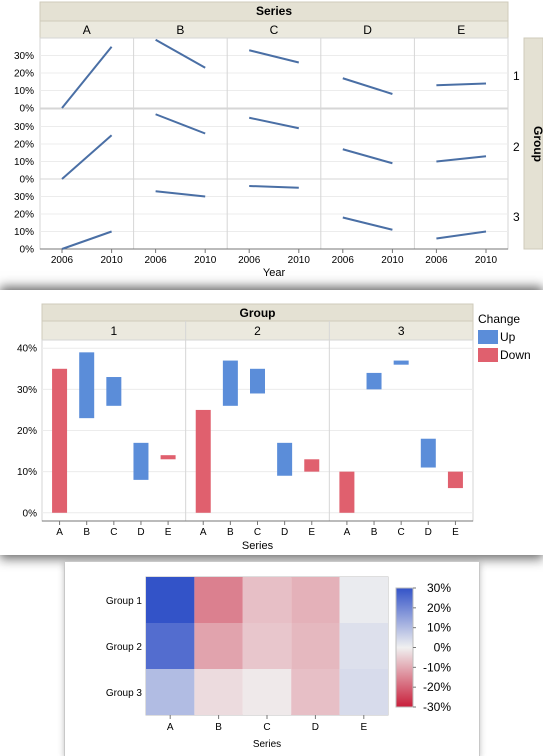 This screenshot has height=756, width=543. I want to click on bar-1-D, so click(141, 461).